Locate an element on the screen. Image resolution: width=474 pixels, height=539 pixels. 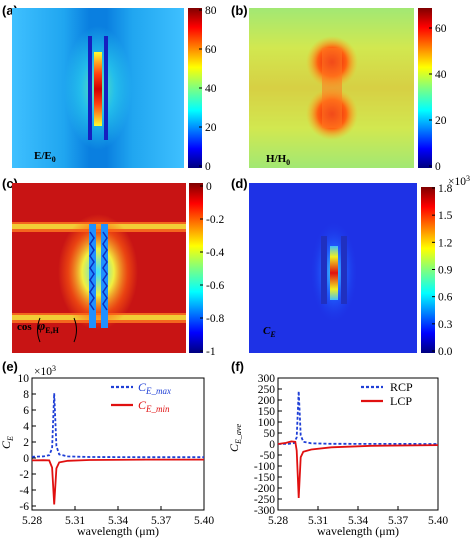
y-tick-label: 100 is located at coordinates (267, 423).